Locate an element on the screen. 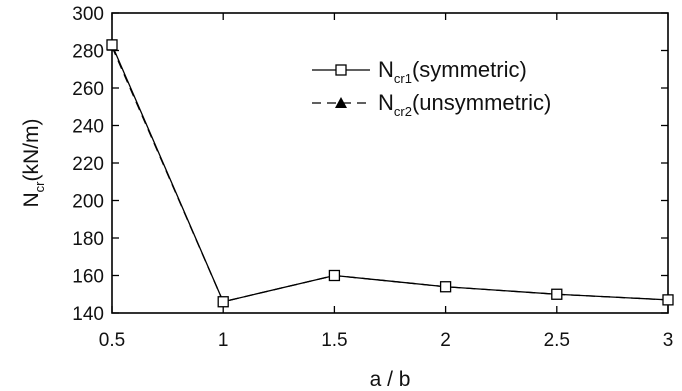 The height and width of the screenshot is (391, 682). legend-label-series-1-rest: (symmetric) is located at coordinates (469, 69).